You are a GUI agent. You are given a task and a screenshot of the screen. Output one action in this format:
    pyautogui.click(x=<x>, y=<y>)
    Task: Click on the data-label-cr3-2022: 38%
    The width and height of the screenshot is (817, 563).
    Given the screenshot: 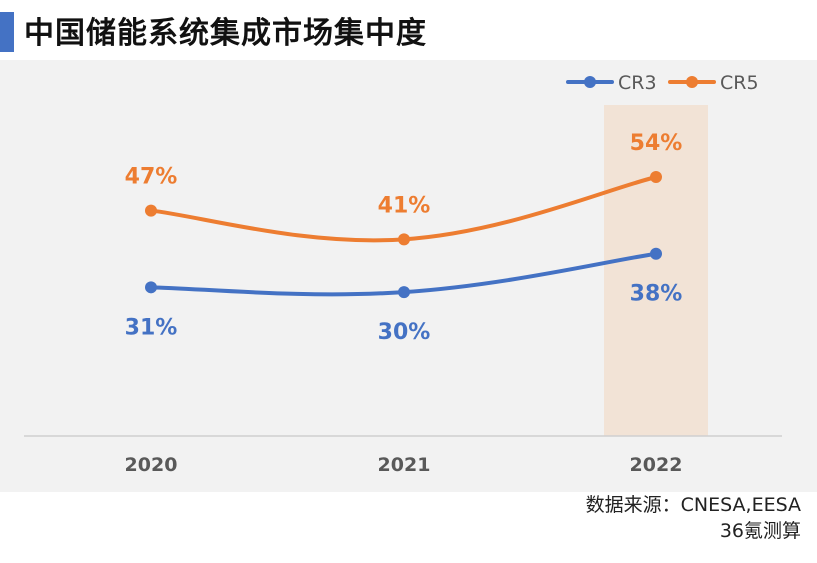 What is the action you would take?
    pyautogui.click(x=656, y=294)
    